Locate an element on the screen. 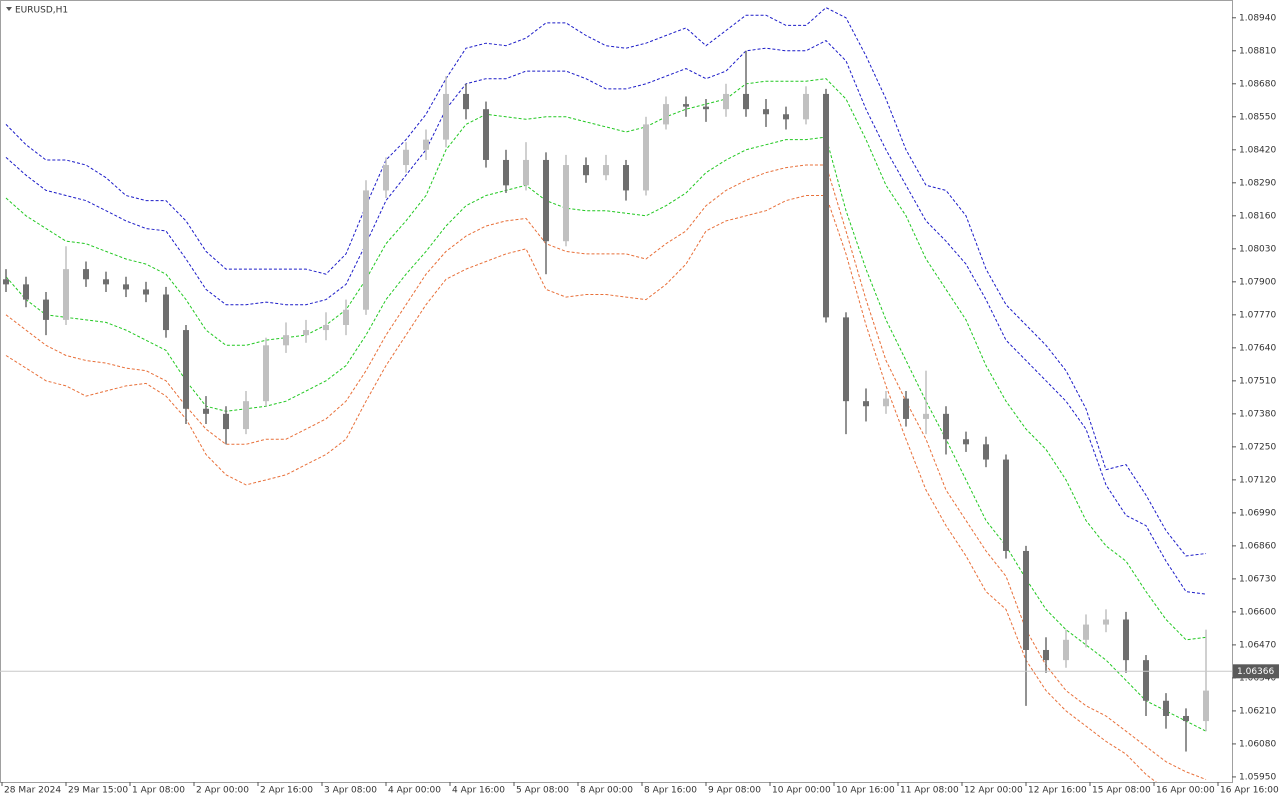 This screenshot has height=800, width=1280. x-tick-label: 2 Apr 00:00 is located at coordinates (222, 791).